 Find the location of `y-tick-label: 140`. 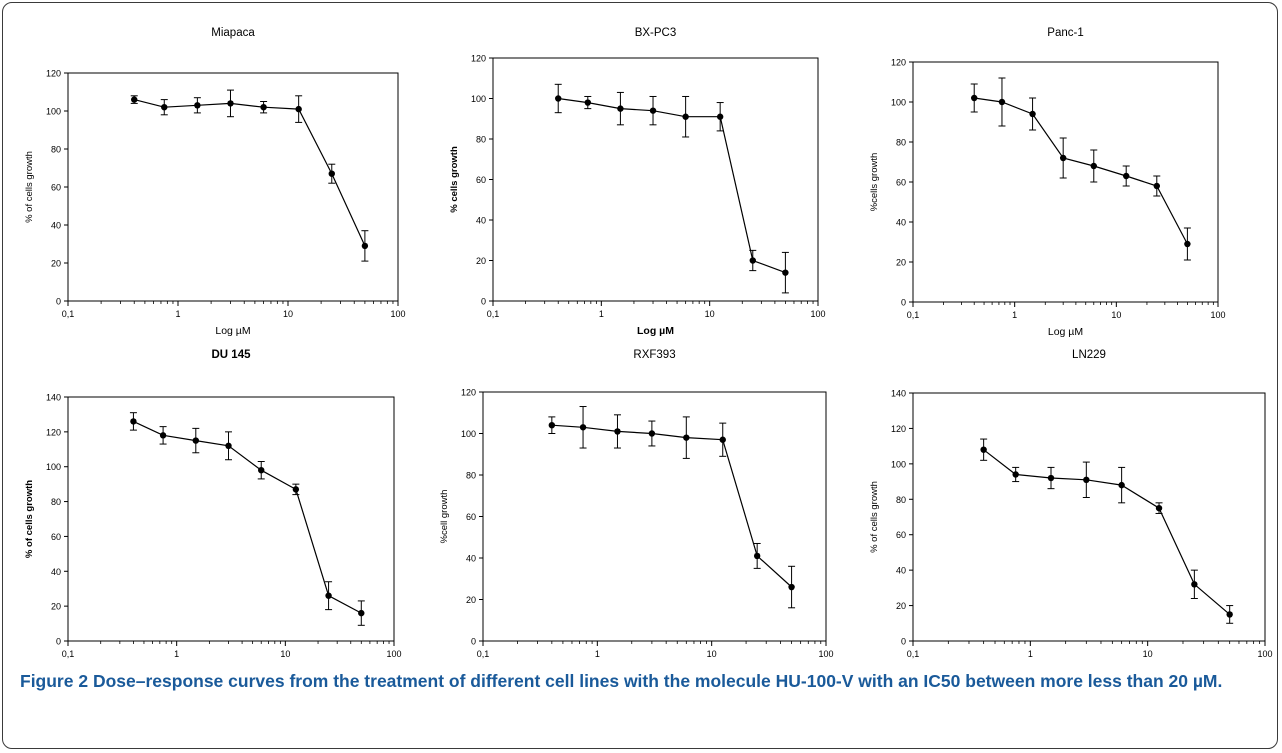

y-tick-label: 140 is located at coordinates (898, 394).